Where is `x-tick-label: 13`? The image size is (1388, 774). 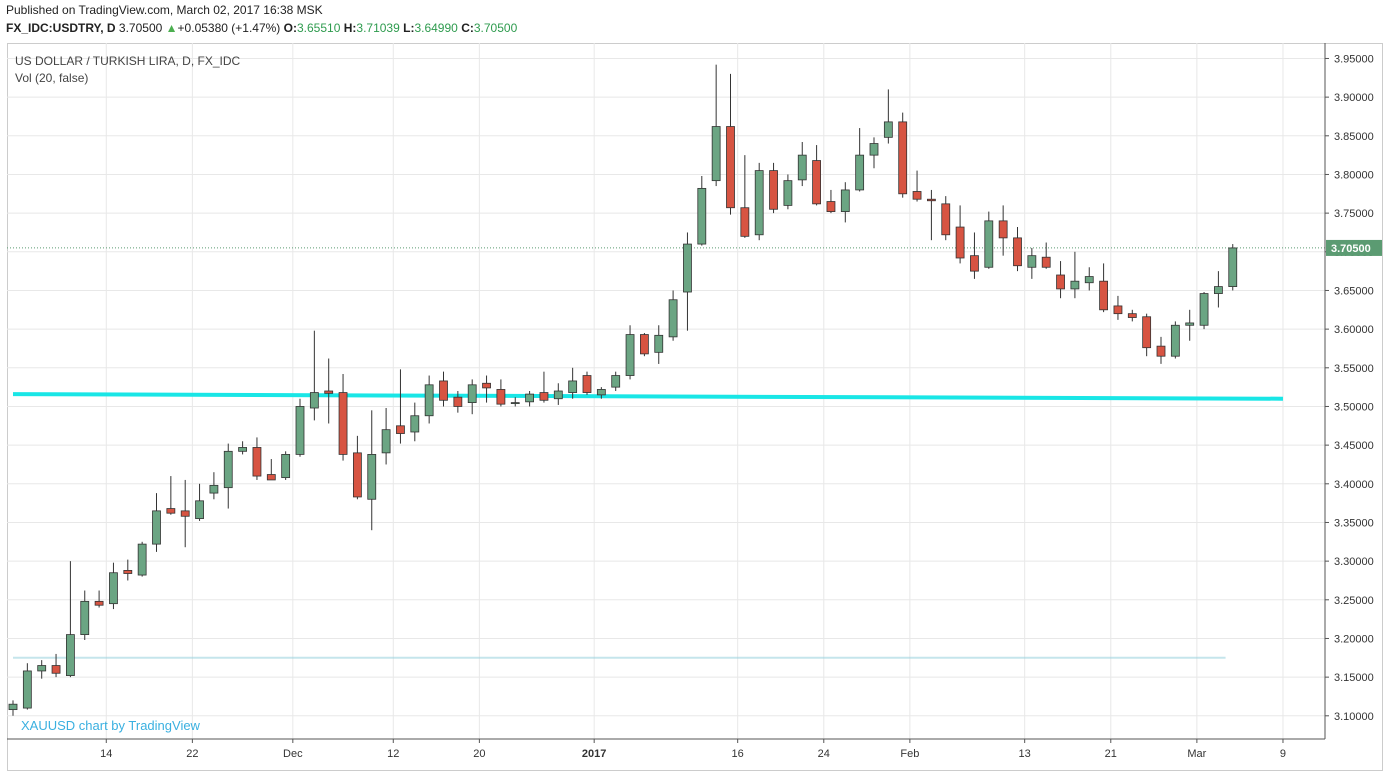
x-tick-label: 13 is located at coordinates (1025, 754).